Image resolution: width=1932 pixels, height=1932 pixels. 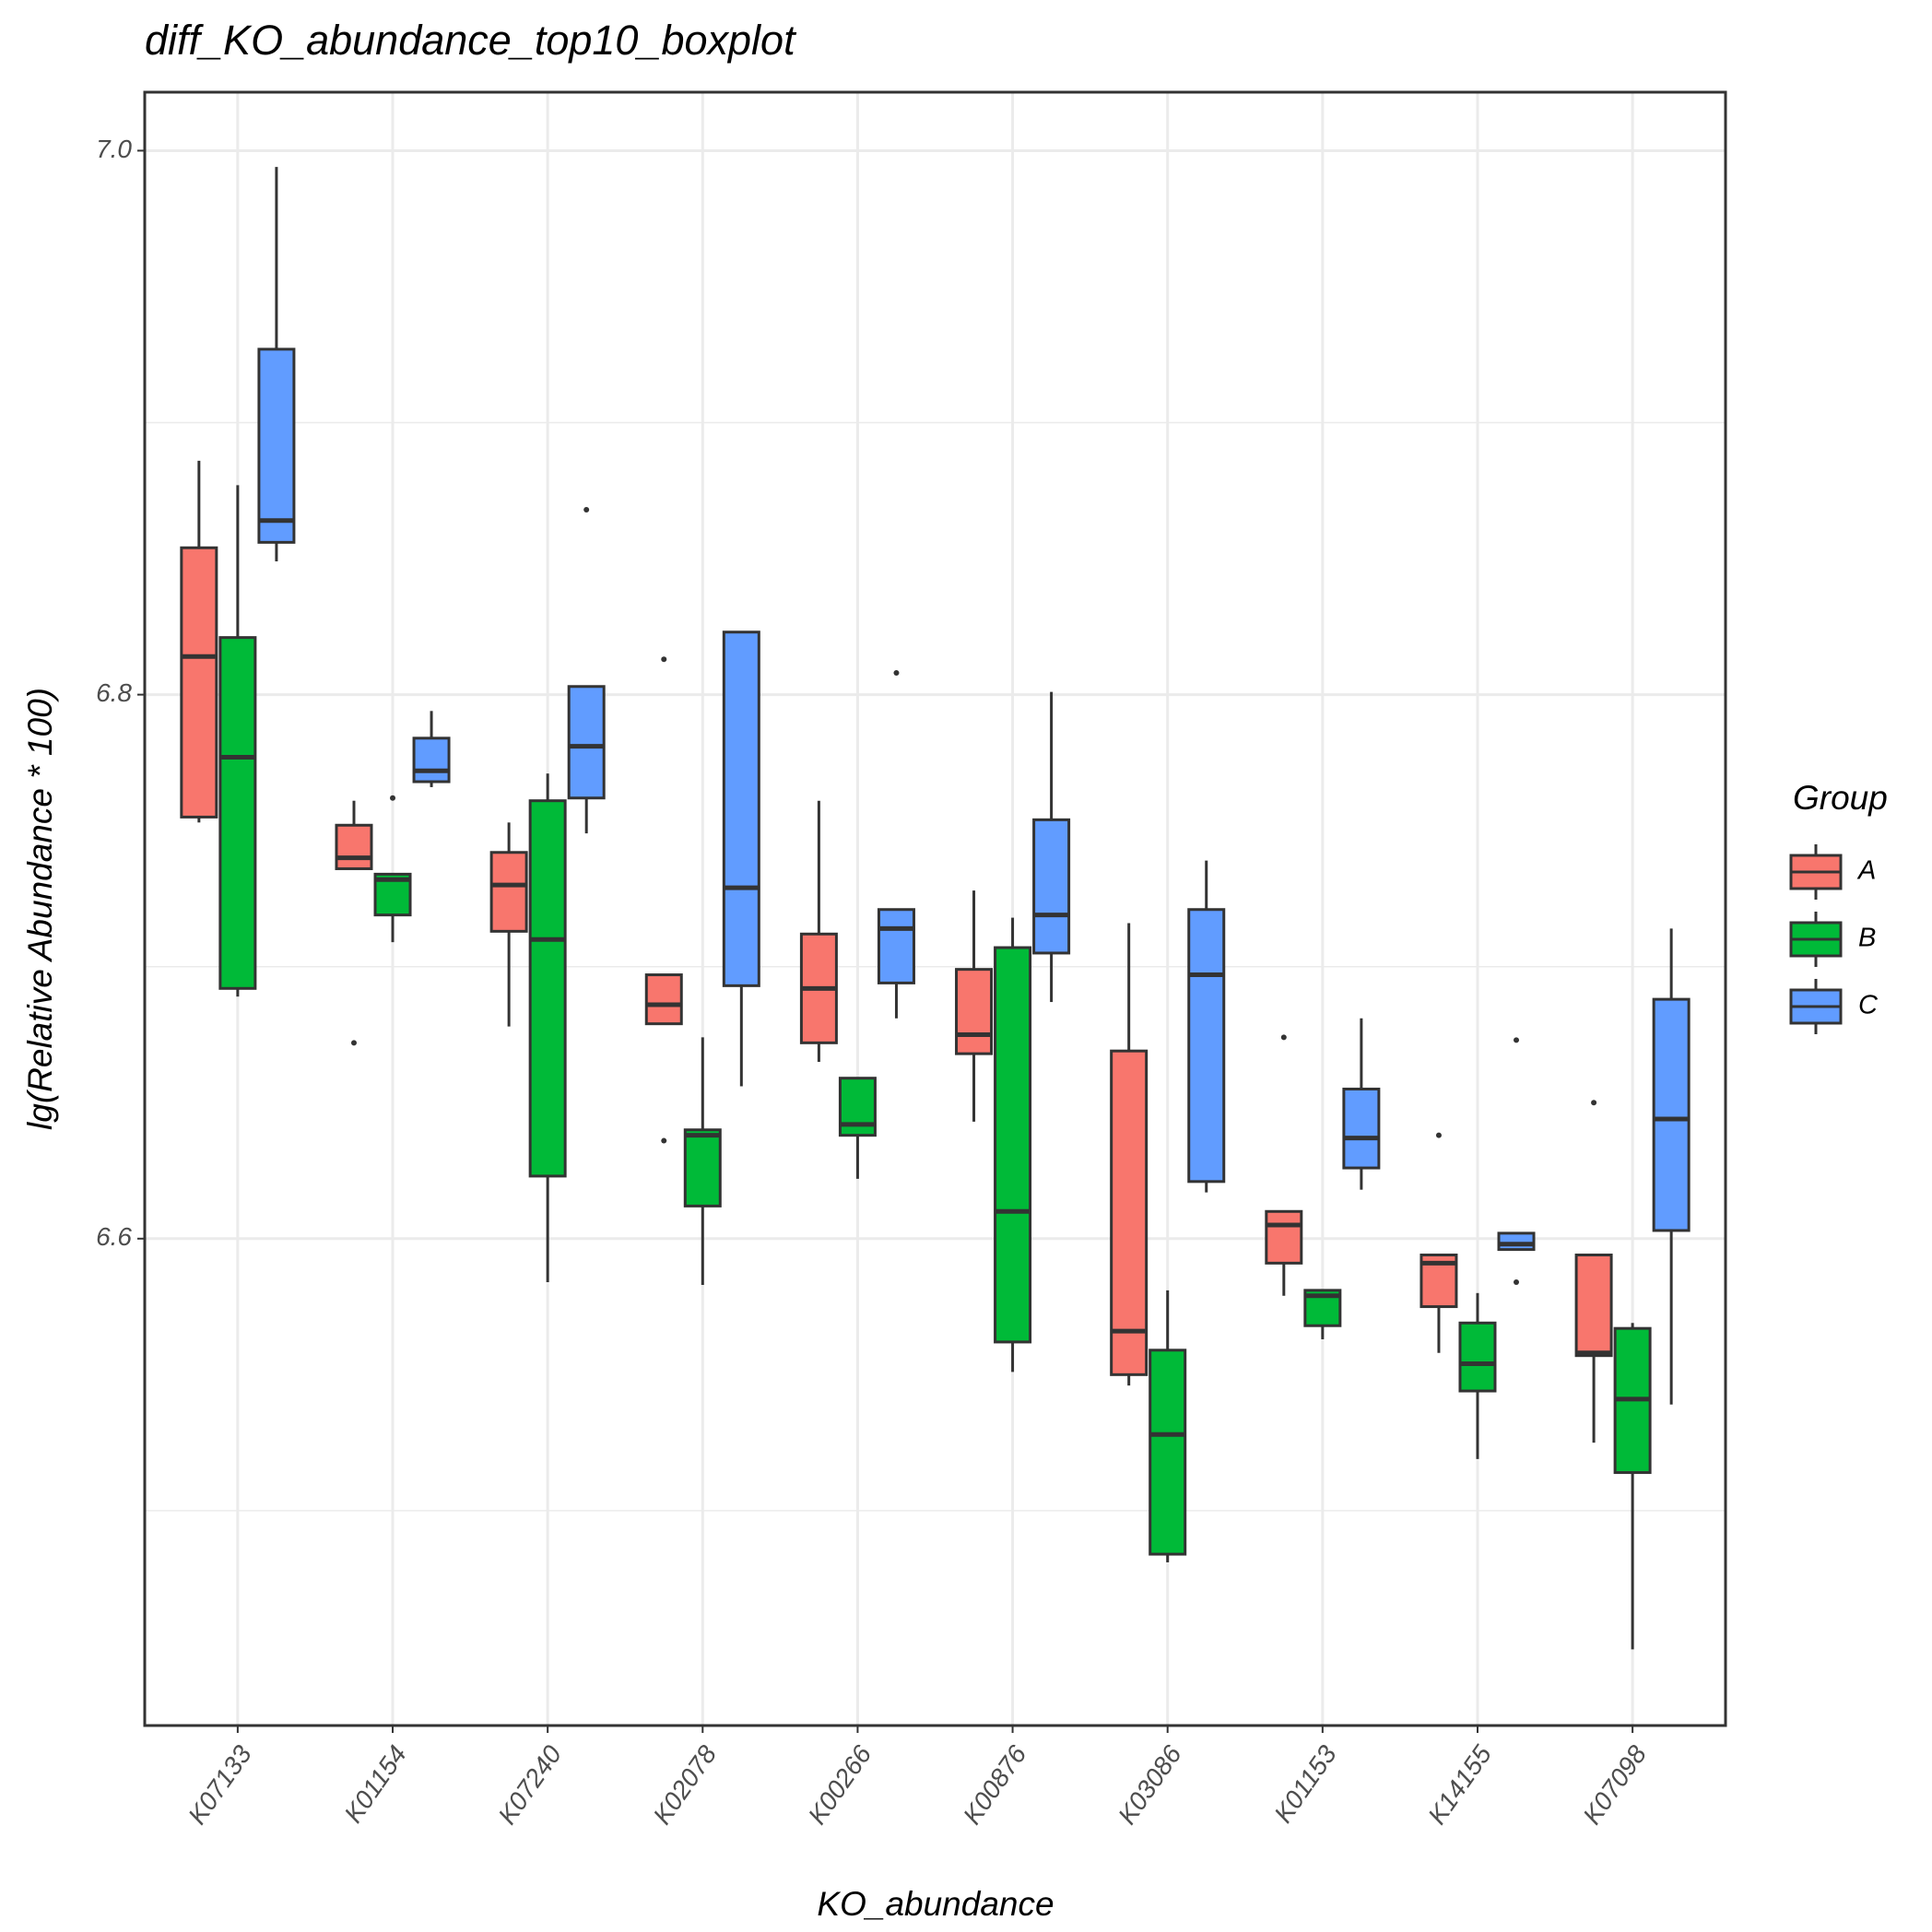 I want to click on chart-title: diff_KO_abundance_top10_boxplot, so click(x=471, y=40).